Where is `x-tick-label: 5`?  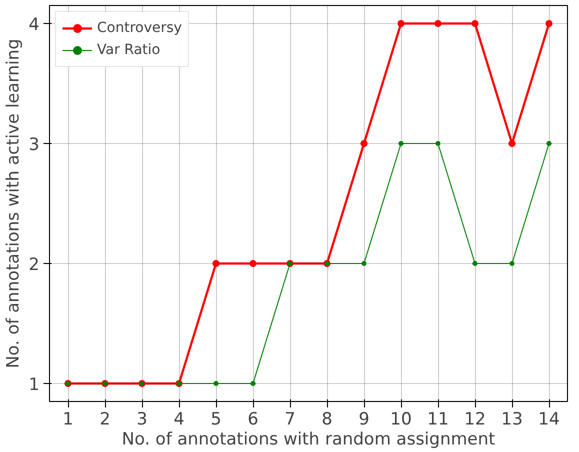
x-tick-label: 5 is located at coordinates (216, 420).